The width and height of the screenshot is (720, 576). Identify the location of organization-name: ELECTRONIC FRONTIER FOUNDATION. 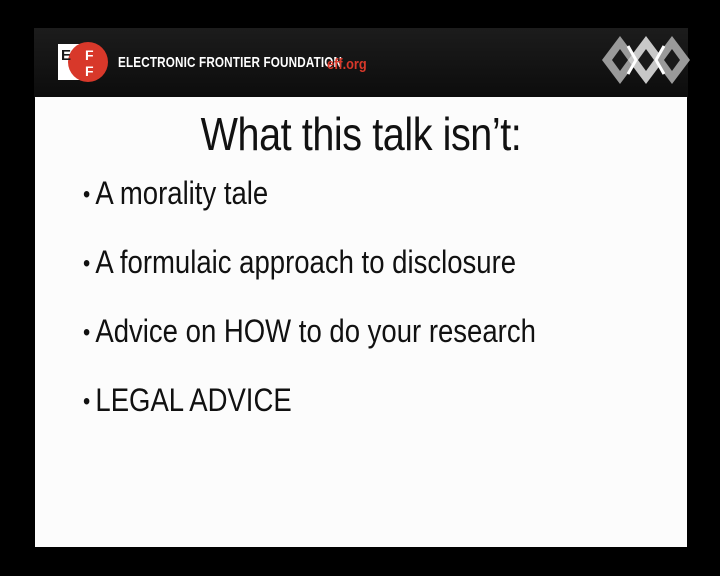
(230, 62).